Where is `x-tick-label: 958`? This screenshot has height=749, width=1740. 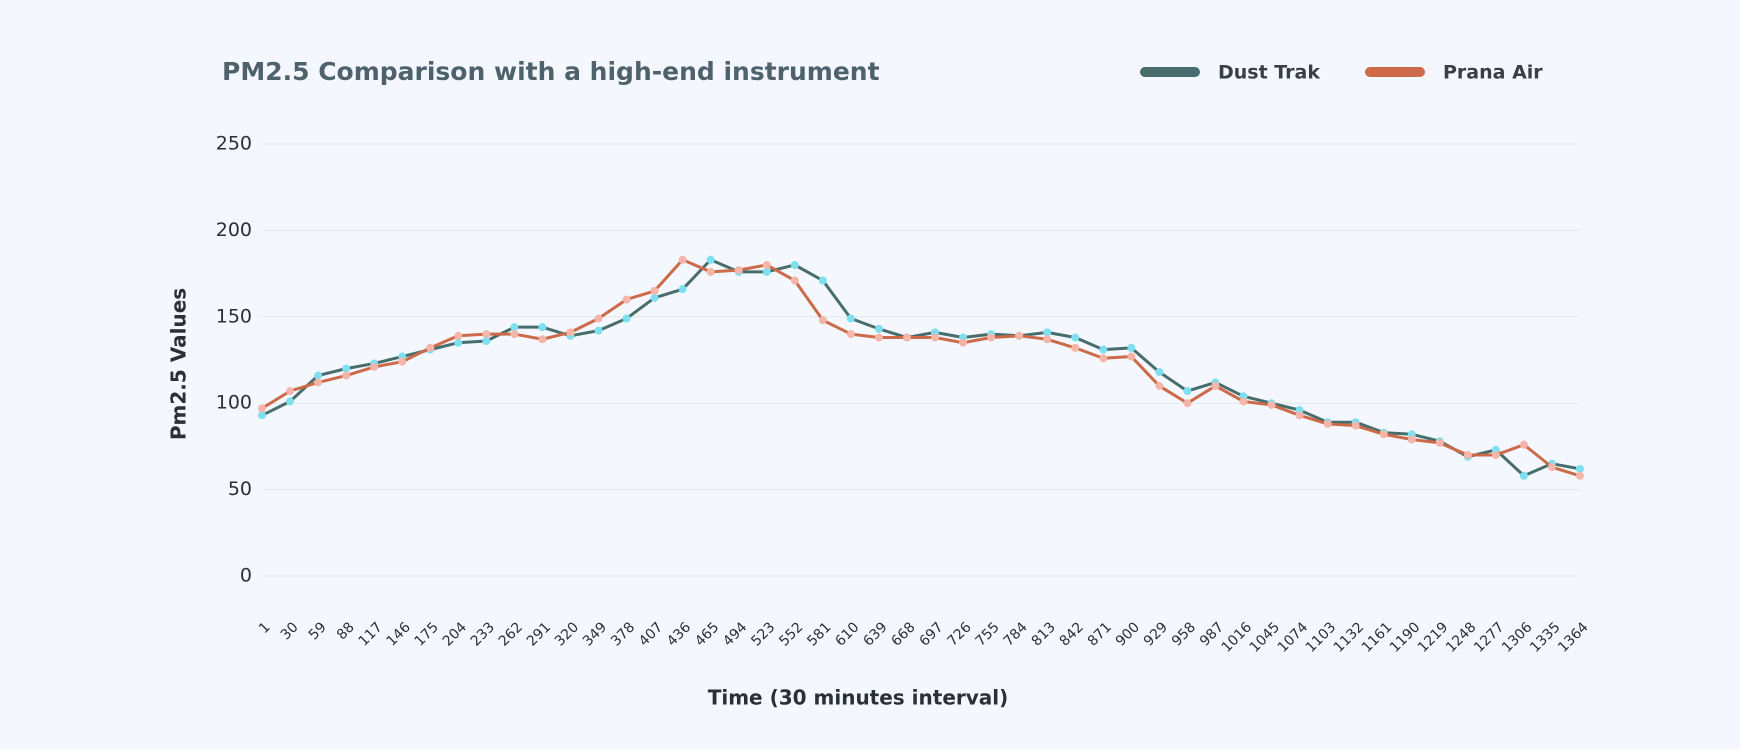
x-tick-label: 958 is located at coordinates (1184, 634).